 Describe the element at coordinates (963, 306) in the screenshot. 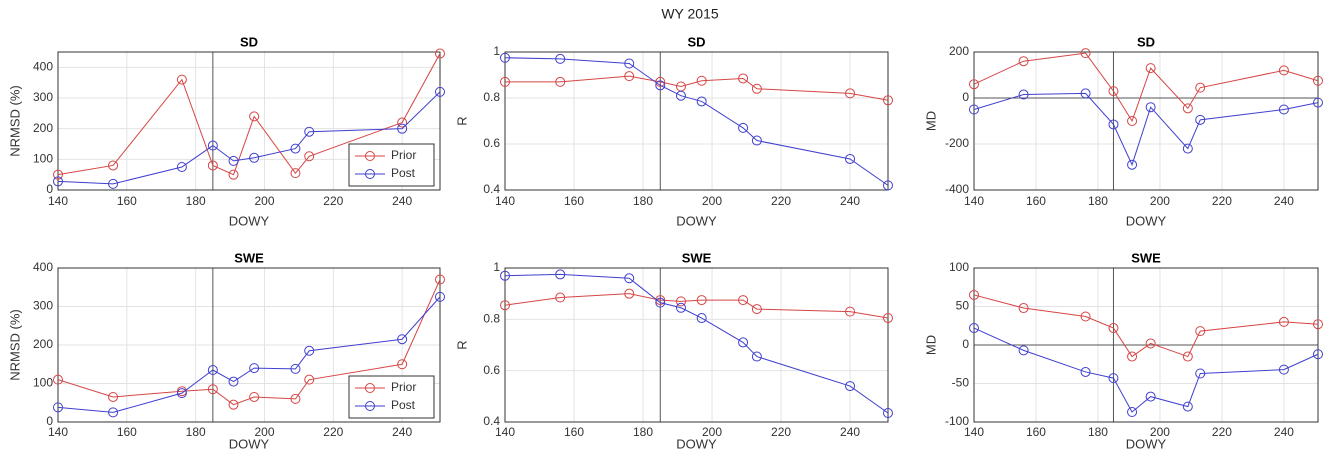

I see `y-tick-label: 50` at that location.